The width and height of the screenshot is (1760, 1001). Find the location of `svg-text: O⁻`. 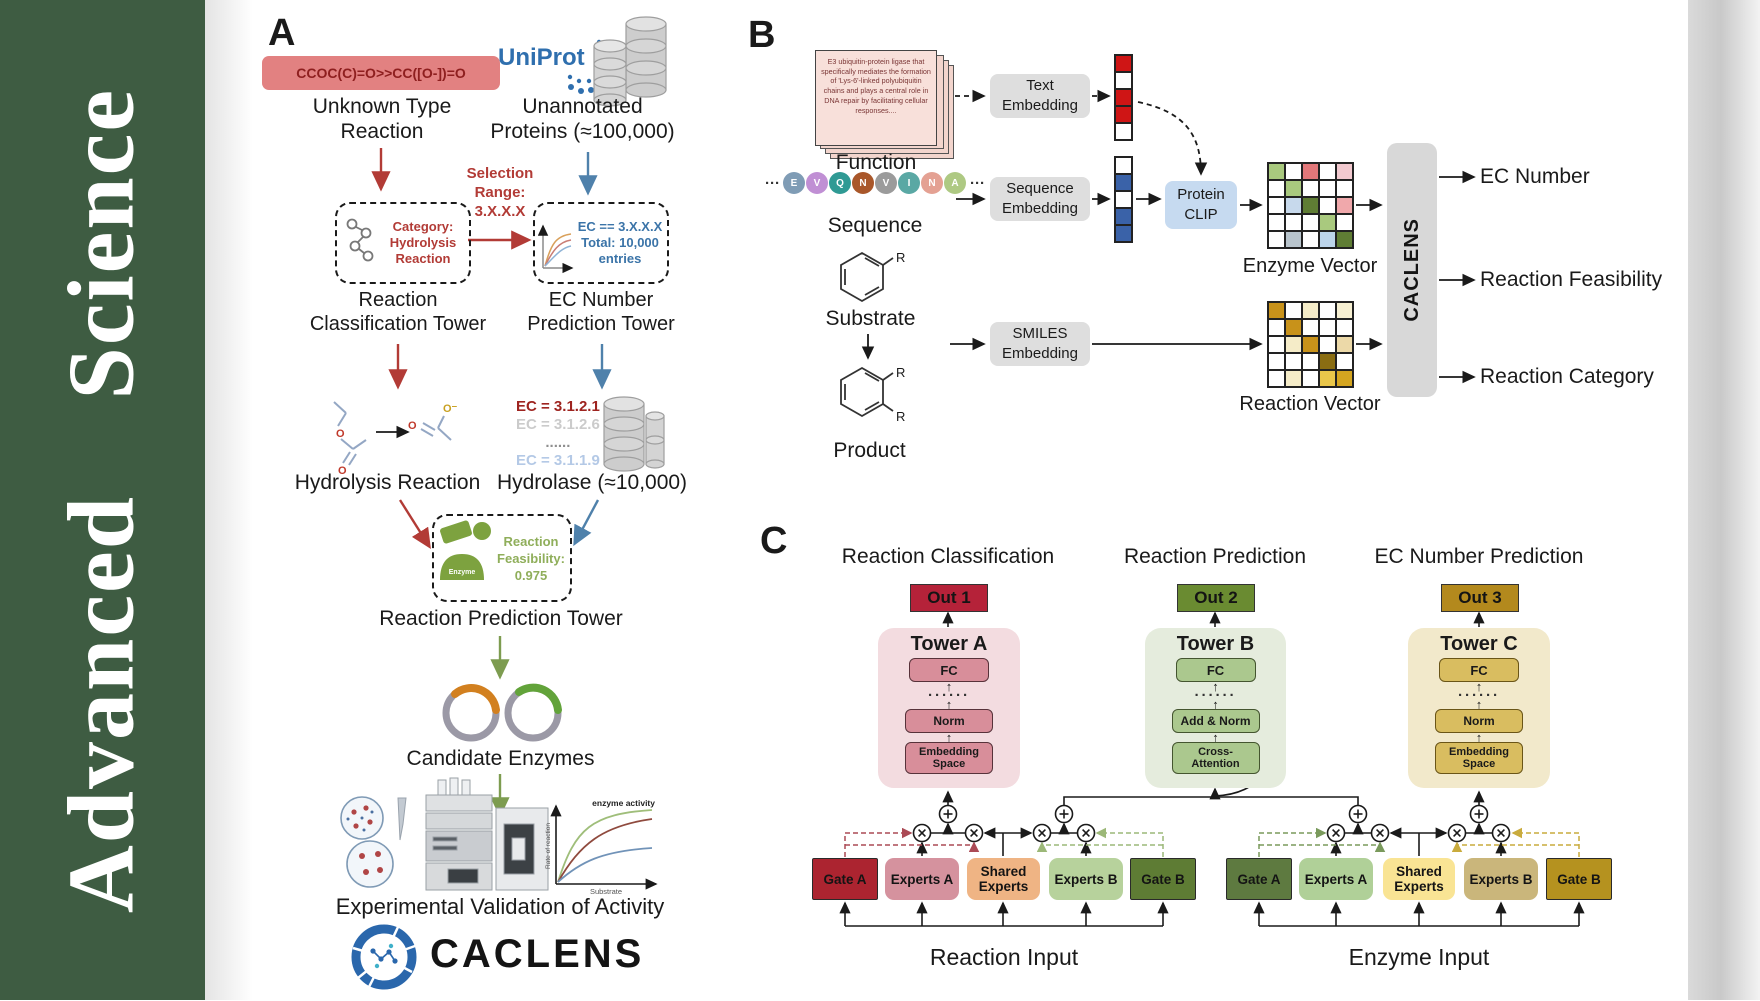

svg-text: O⁻ is located at coordinates (450, 409).